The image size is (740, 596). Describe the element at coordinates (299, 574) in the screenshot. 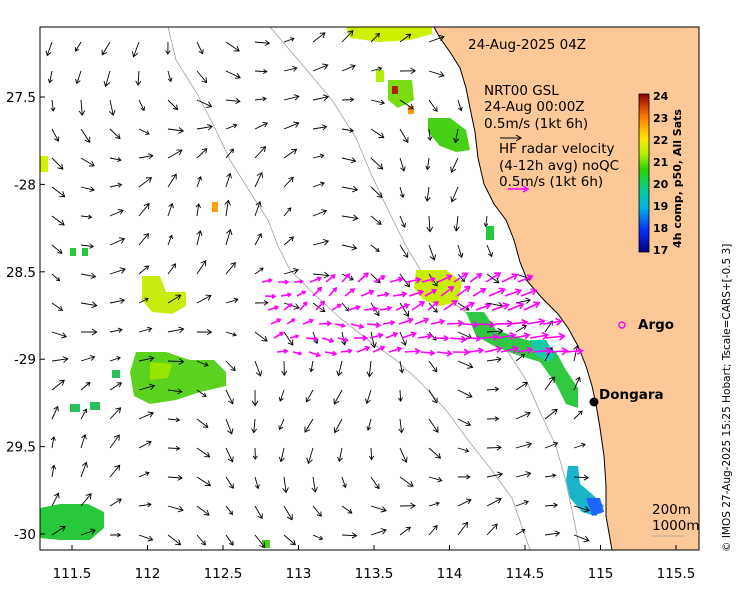

I see `x-tick-label: 113` at that location.